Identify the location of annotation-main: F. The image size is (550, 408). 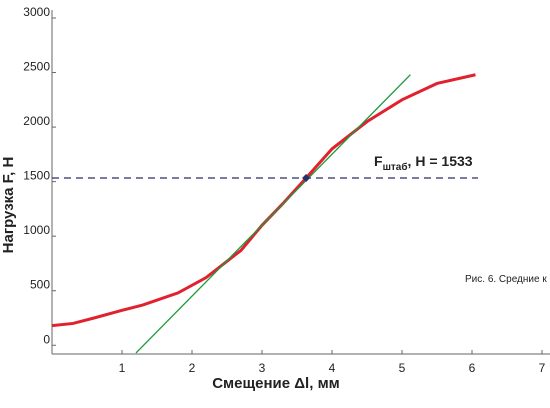
(378, 161).